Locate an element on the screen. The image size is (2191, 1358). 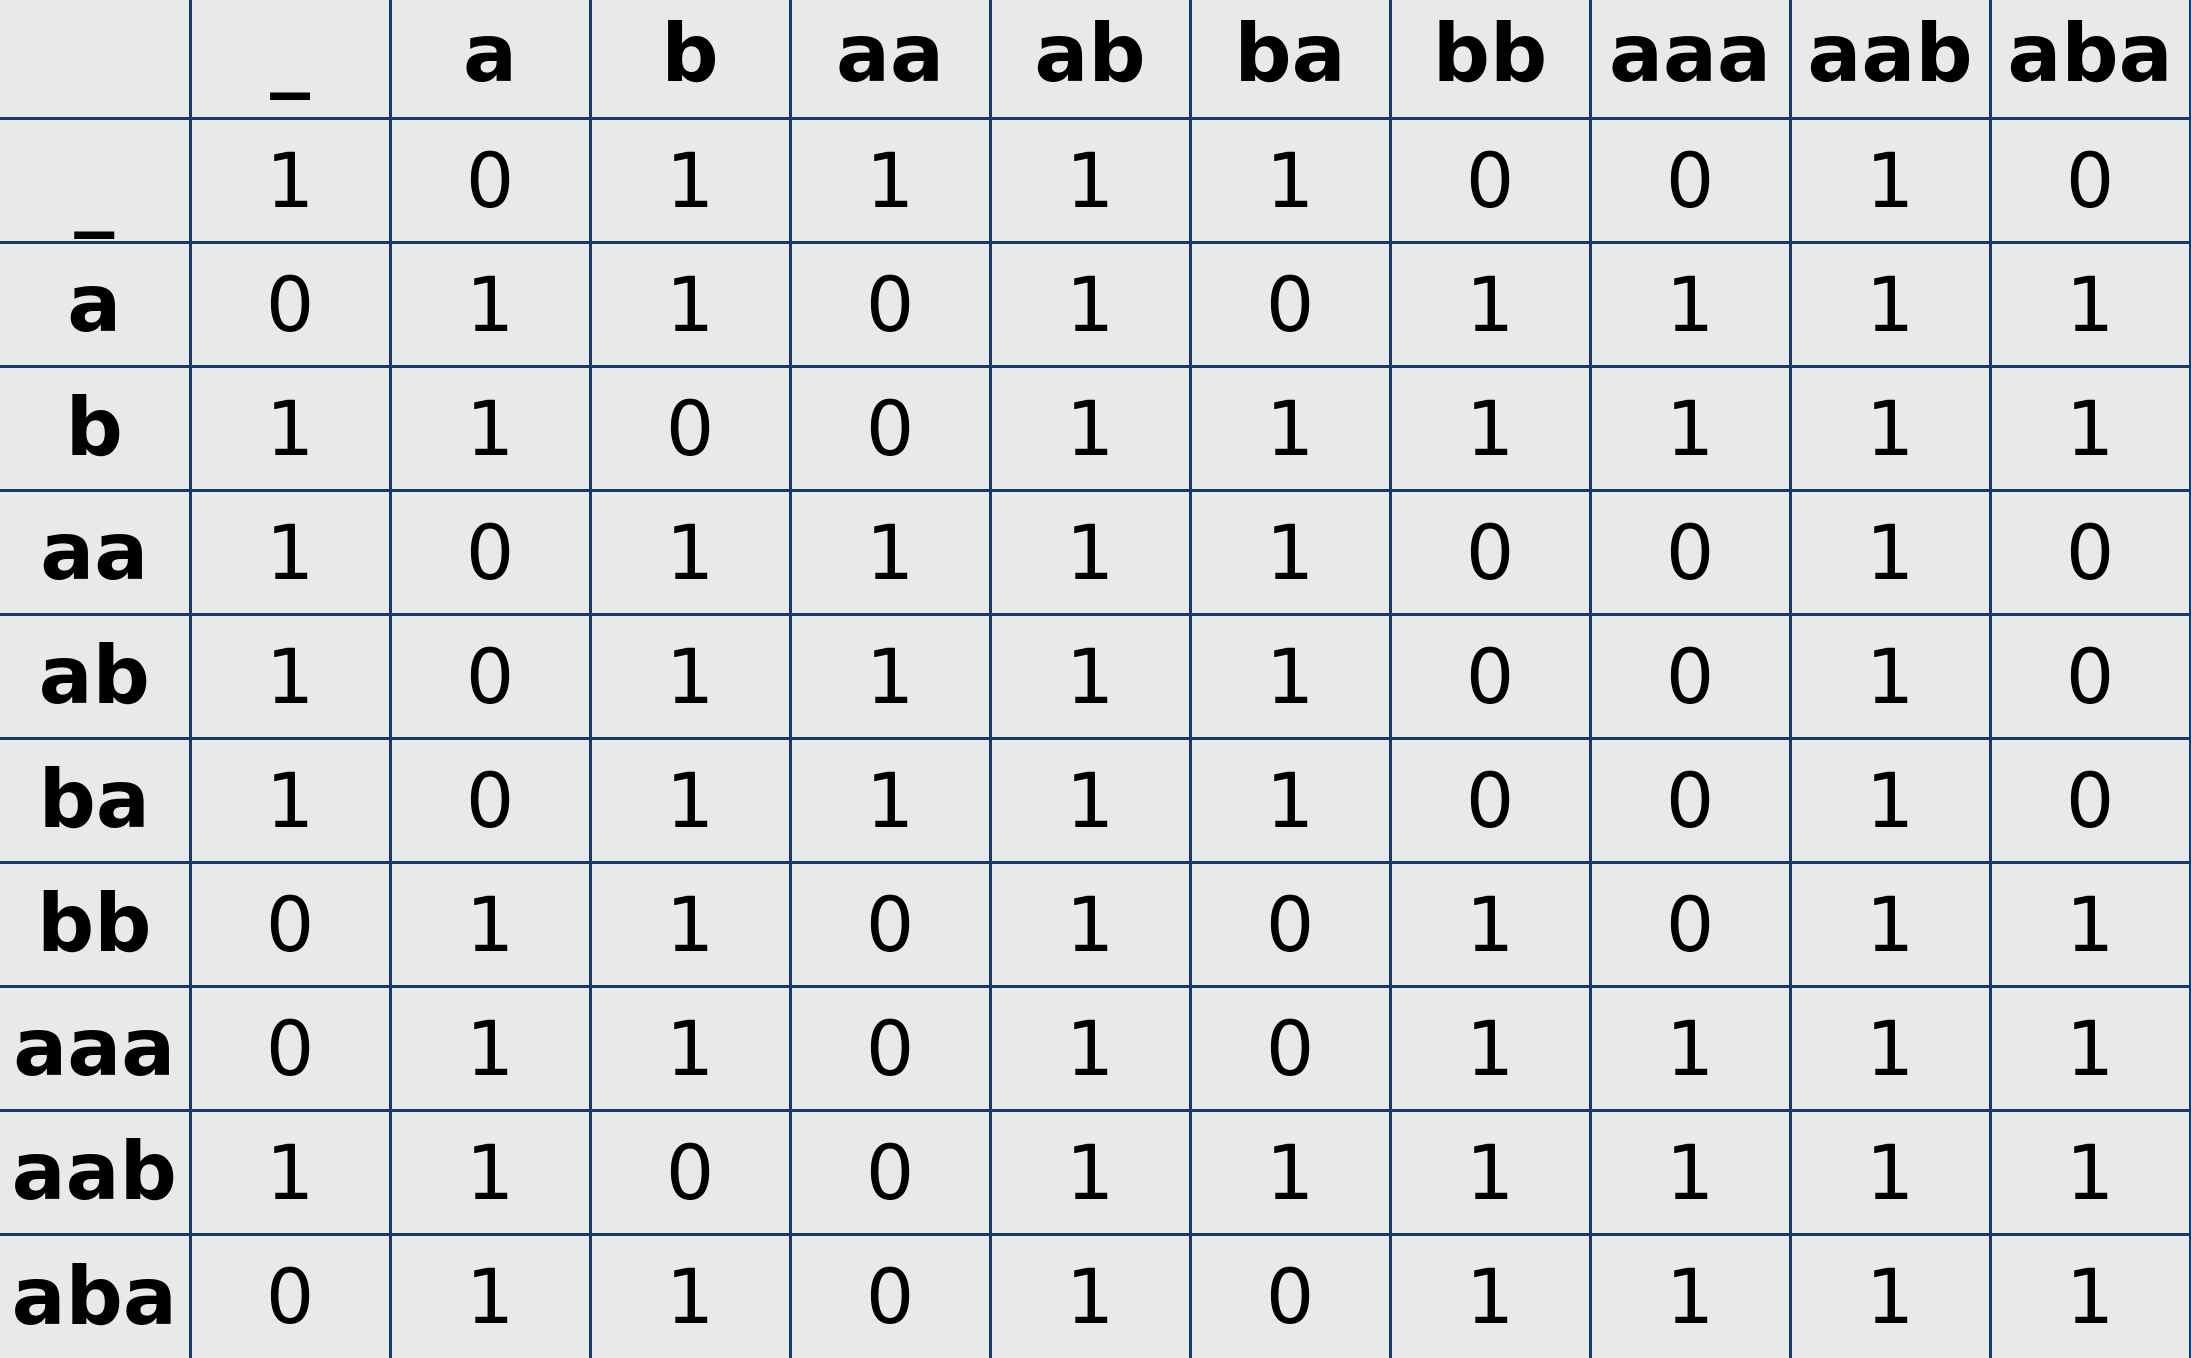
row-header: bb is located at coordinates (96, 924).